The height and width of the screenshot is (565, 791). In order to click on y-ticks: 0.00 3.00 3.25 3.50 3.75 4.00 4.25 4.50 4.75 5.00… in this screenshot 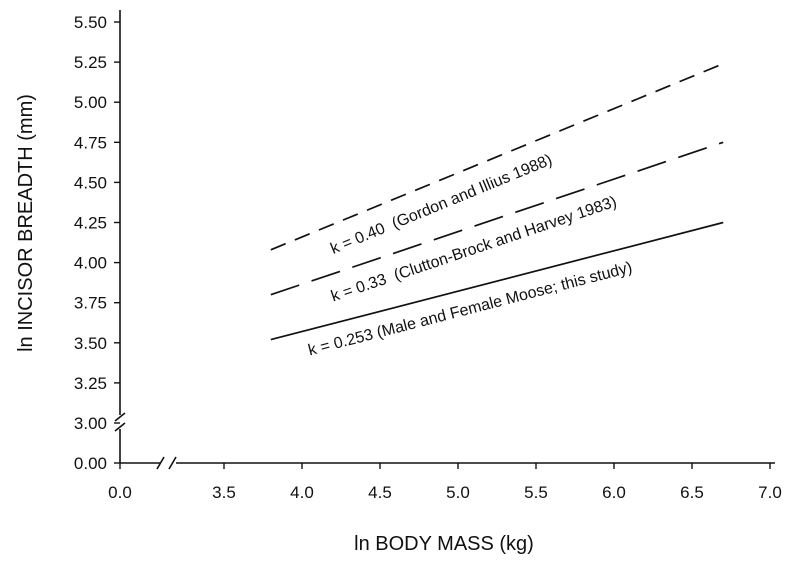, I will do `click(97, 243)`.